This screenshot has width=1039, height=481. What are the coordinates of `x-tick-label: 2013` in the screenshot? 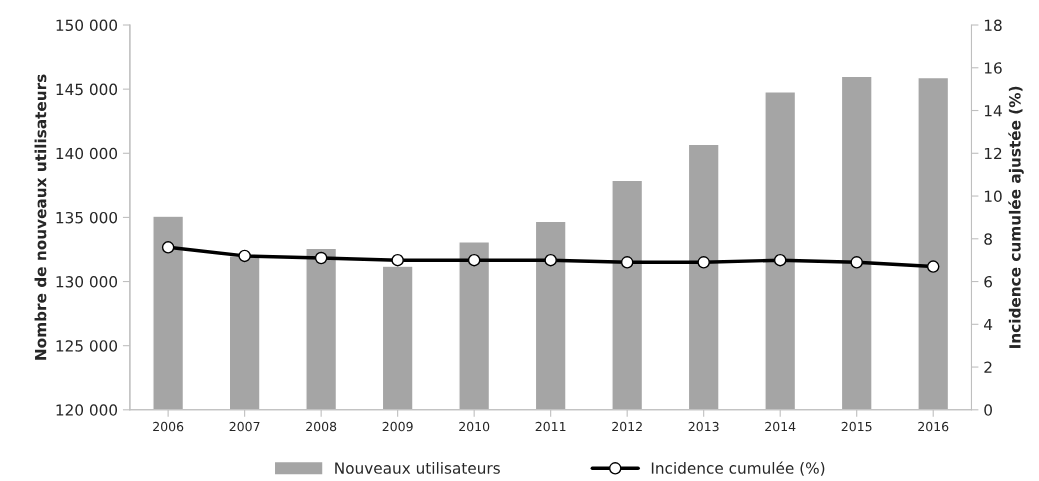 It's located at (703, 426).